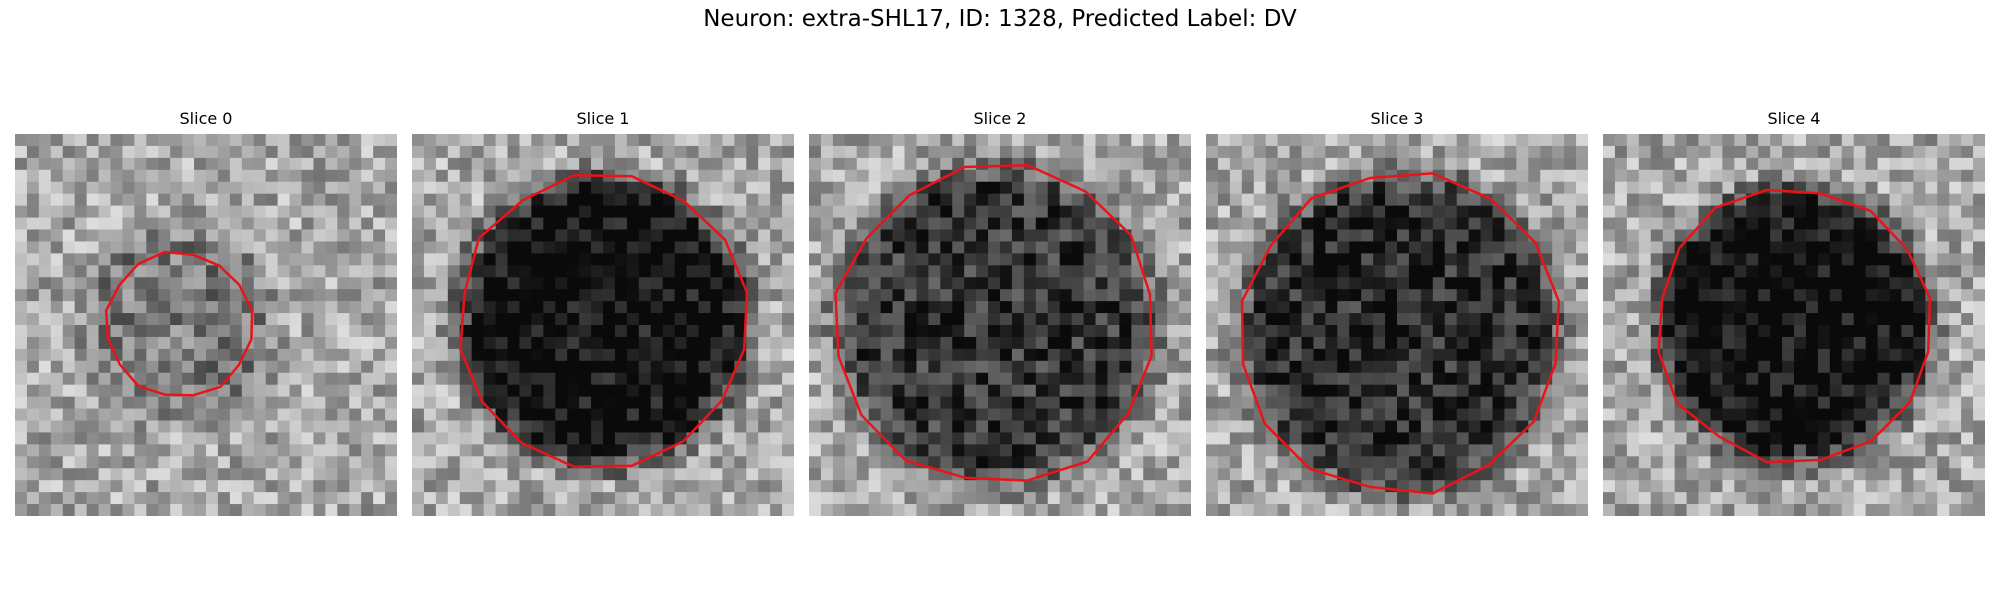 This screenshot has height=600, width=2000. What do you see at coordinates (1000, 118) in the screenshot?
I see `slice-title: Slice 2` at bounding box center [1000, 118].